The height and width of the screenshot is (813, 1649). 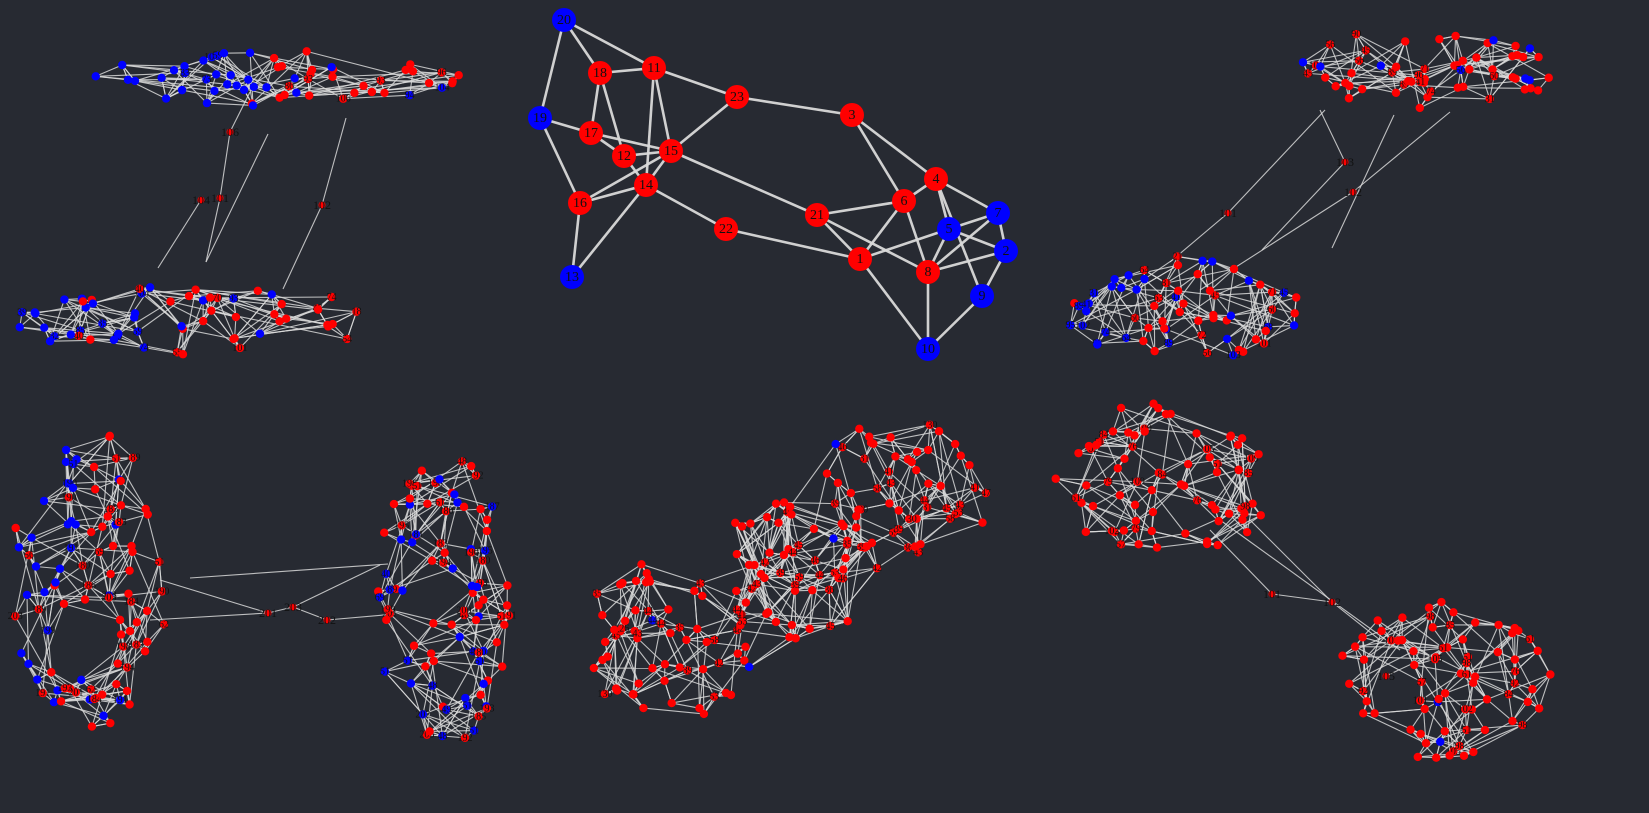 I want to click on graph-node: 51, so click(x=159, y=562).